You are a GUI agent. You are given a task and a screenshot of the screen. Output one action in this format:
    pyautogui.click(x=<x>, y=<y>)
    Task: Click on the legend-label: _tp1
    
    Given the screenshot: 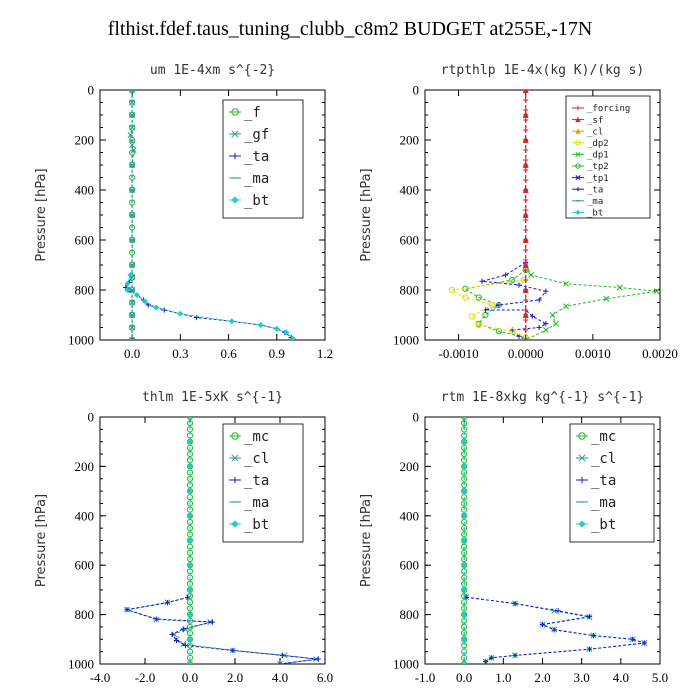 What is the action you would take?
    pyautogui.click(x=598, y=179)
    